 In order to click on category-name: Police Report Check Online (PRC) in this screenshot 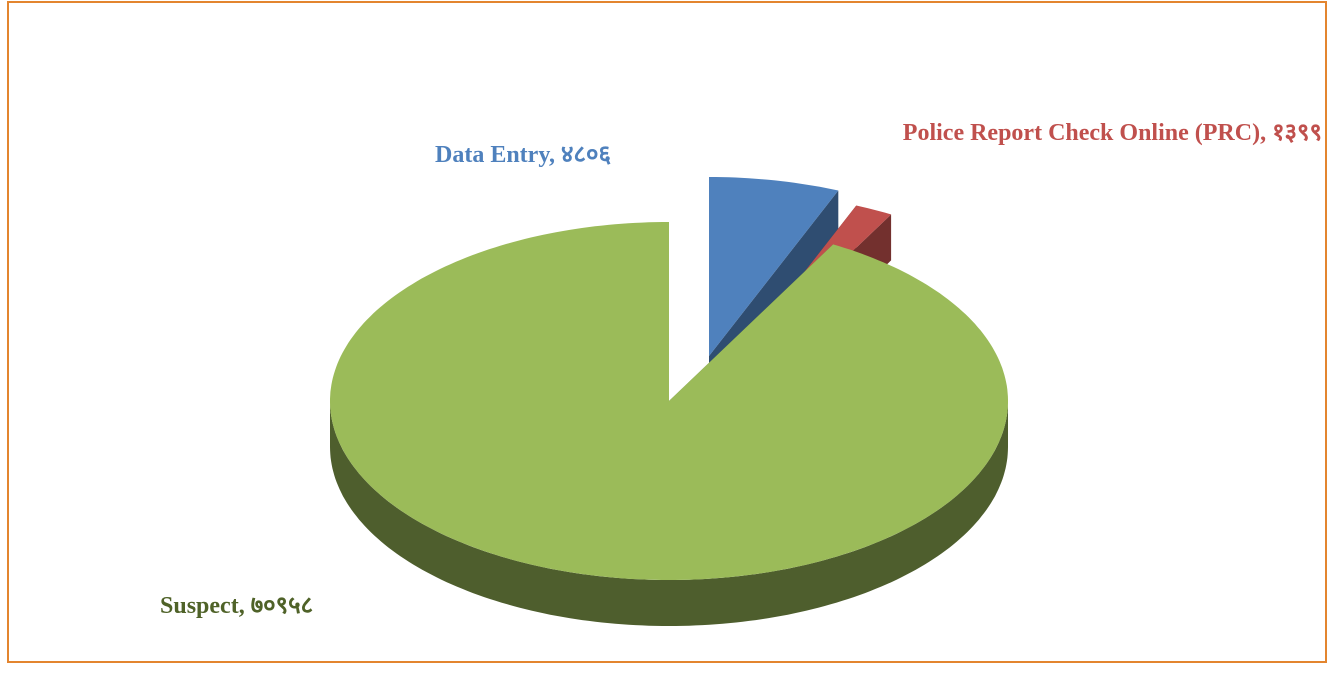, I will do `click(1081, 133)`.